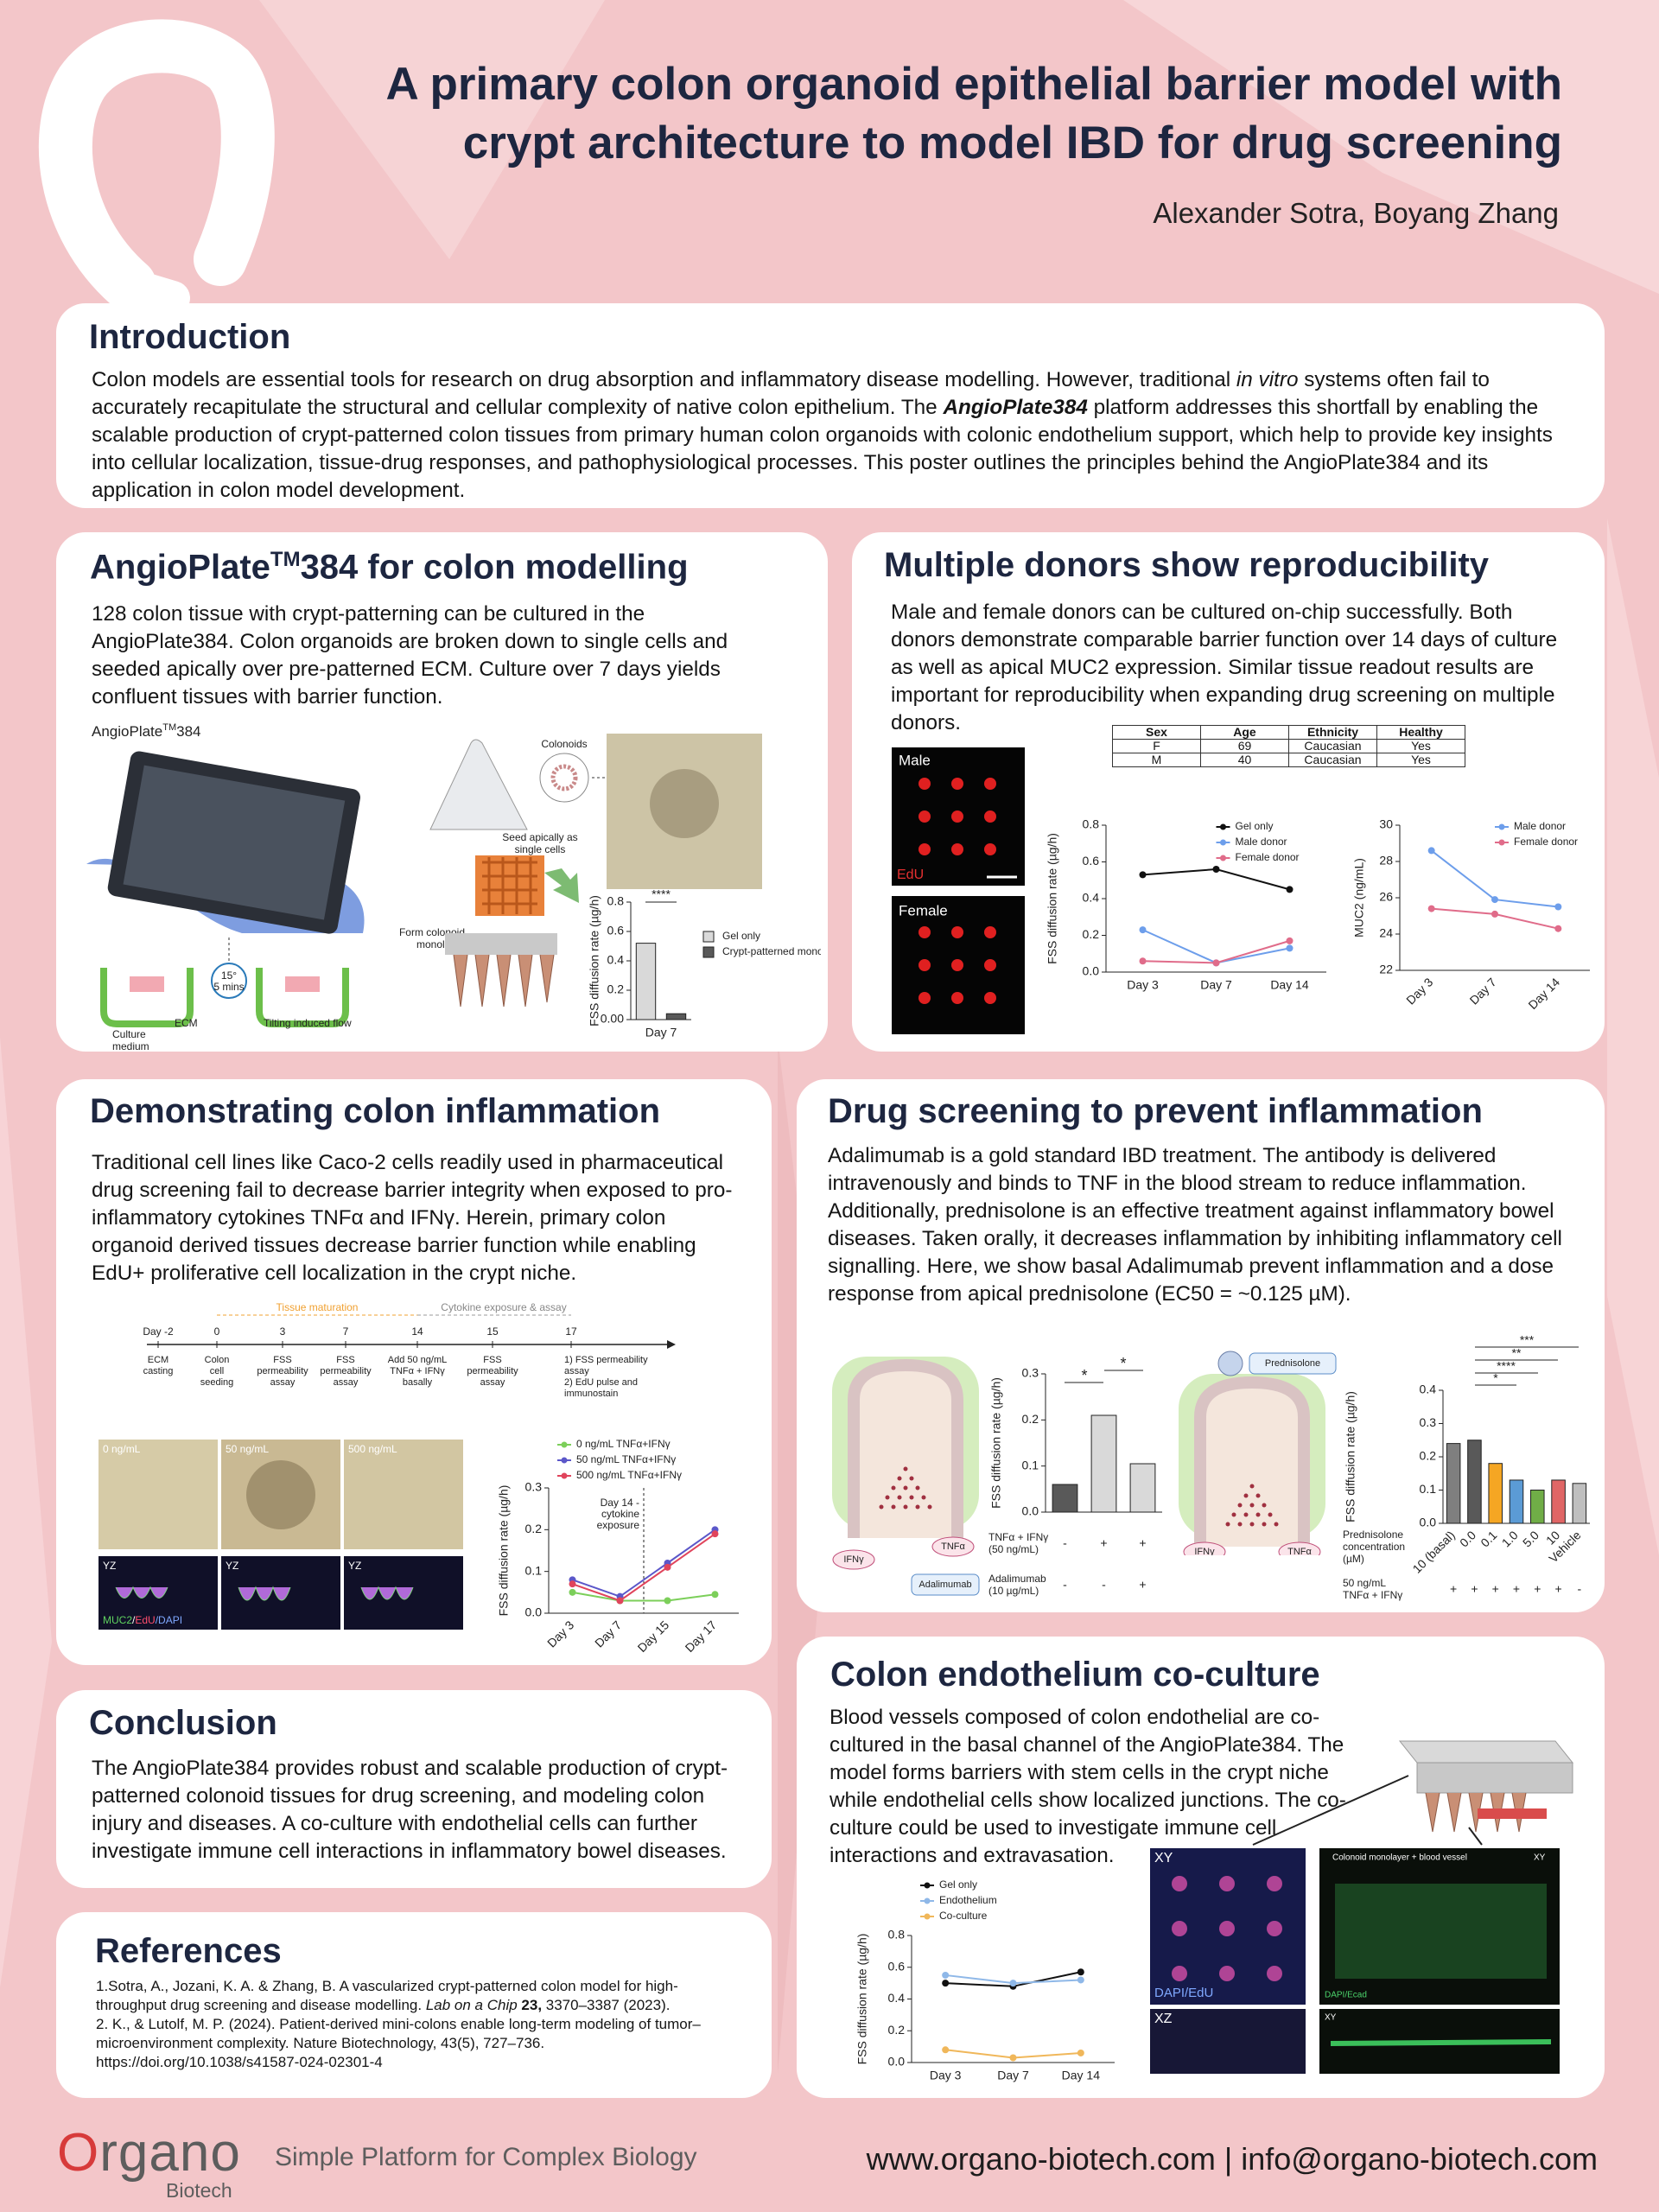 The height and width of the screenshot is (2212, 1659). What do you see at coordinates (1516, 1589) in the screenshot?
I see `condition-value: +` at bounding box center [1516, 1589].